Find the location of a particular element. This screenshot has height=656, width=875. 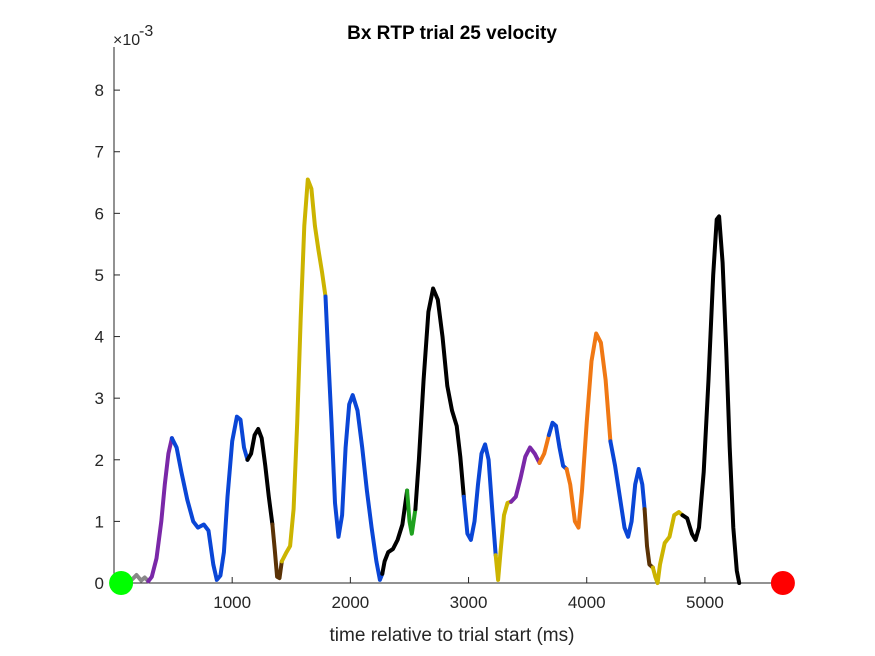

x-axis-ticks: 1000 2000 3000 4000 5000 is located at coordinates (468, 594).